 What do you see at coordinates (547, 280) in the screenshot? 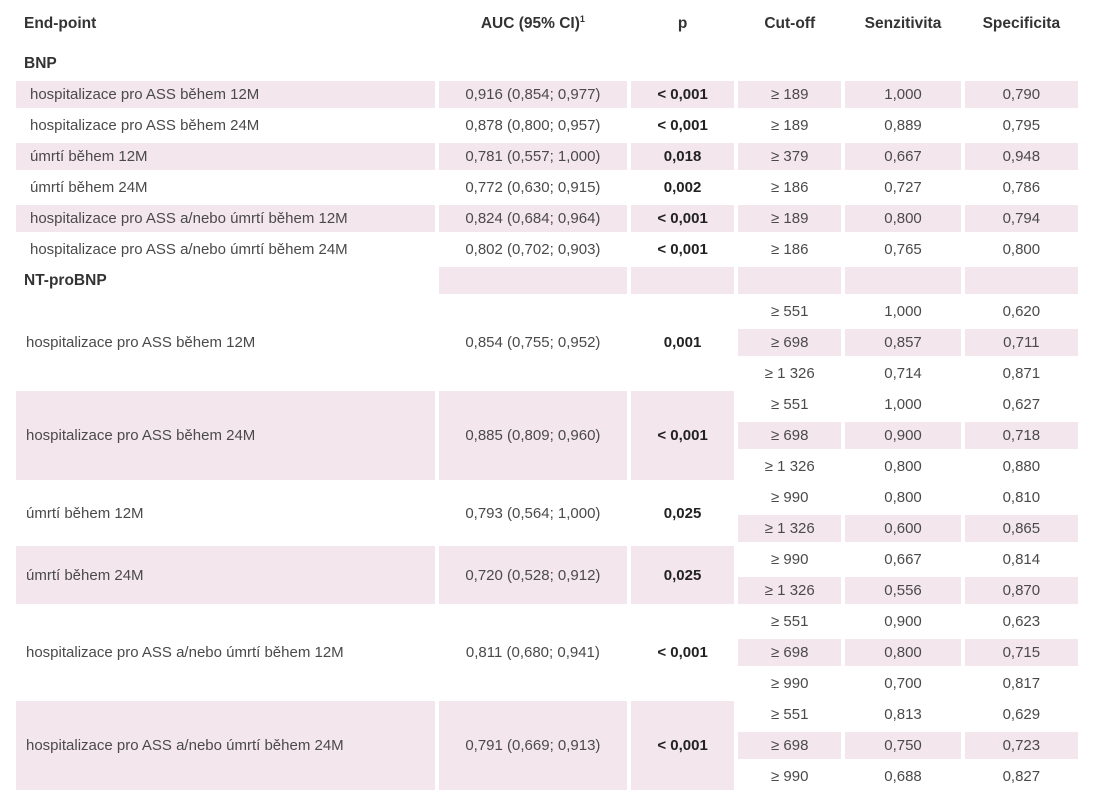
I see `section-row-ntprobnp: NT-proBNP` at bounding box center [547, 280].